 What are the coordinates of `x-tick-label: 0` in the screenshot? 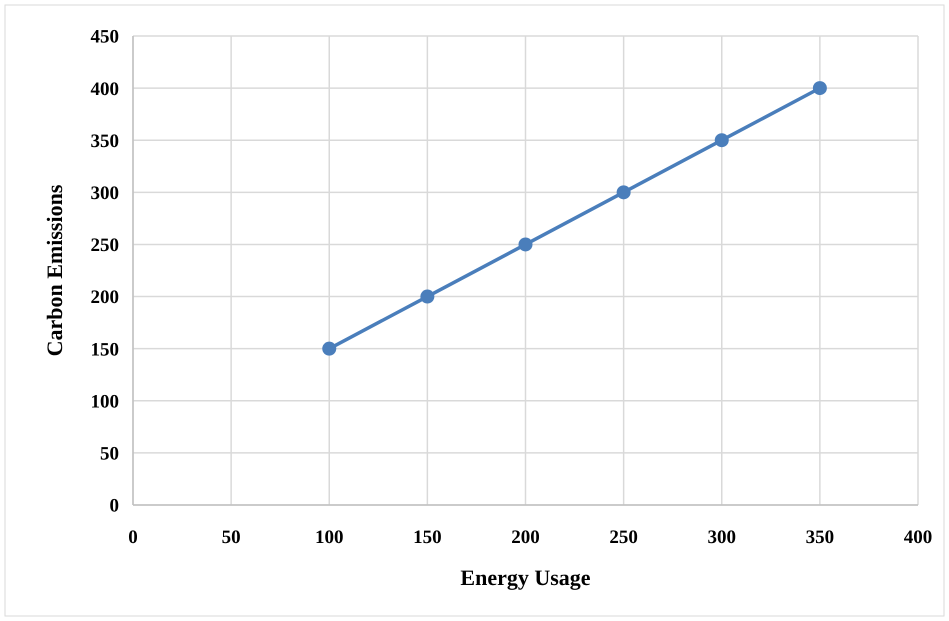 It's located at (133, 537).